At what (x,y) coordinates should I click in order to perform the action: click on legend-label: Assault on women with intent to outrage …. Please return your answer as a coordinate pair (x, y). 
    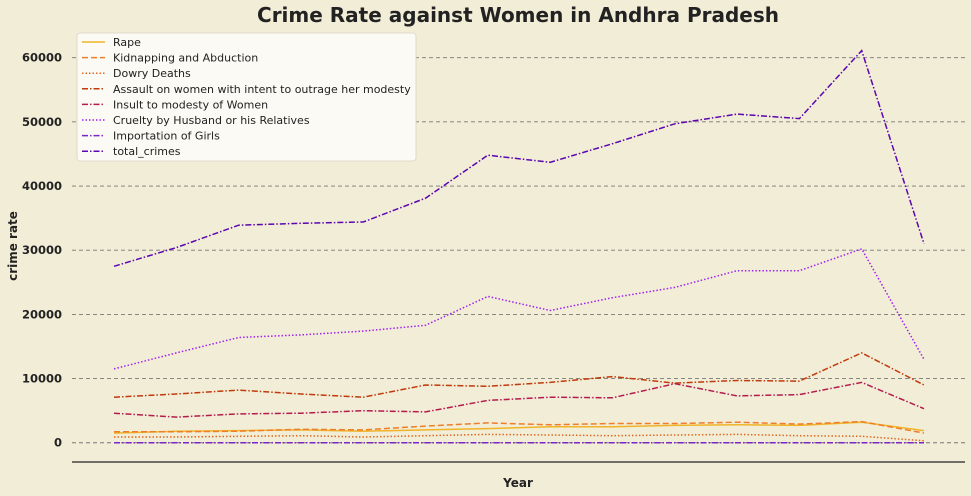
    Looking at the image, I should click on (262, 89).